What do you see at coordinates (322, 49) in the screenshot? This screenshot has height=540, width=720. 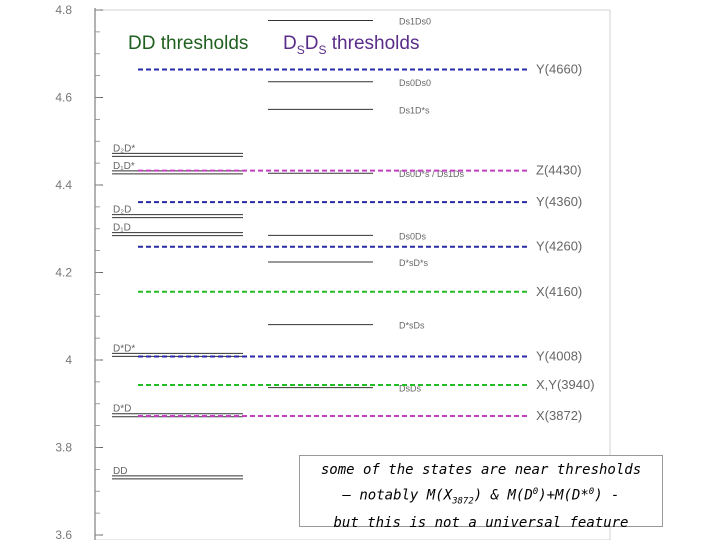 I see `ds-heading-s2: S` at bounding box center [322, 49].